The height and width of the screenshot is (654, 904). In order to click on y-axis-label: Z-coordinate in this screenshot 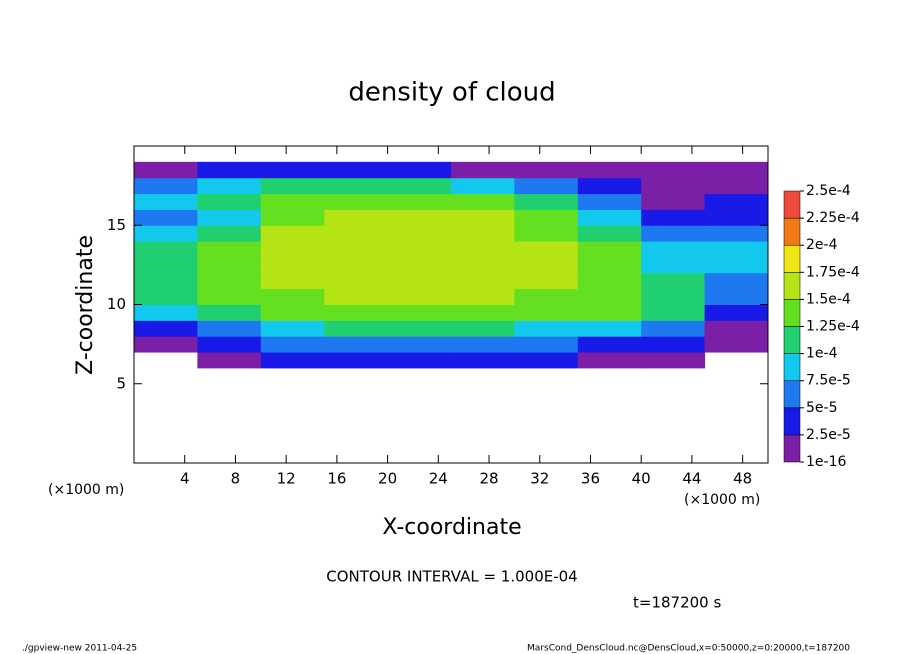, I will do `click(85, 305)`.